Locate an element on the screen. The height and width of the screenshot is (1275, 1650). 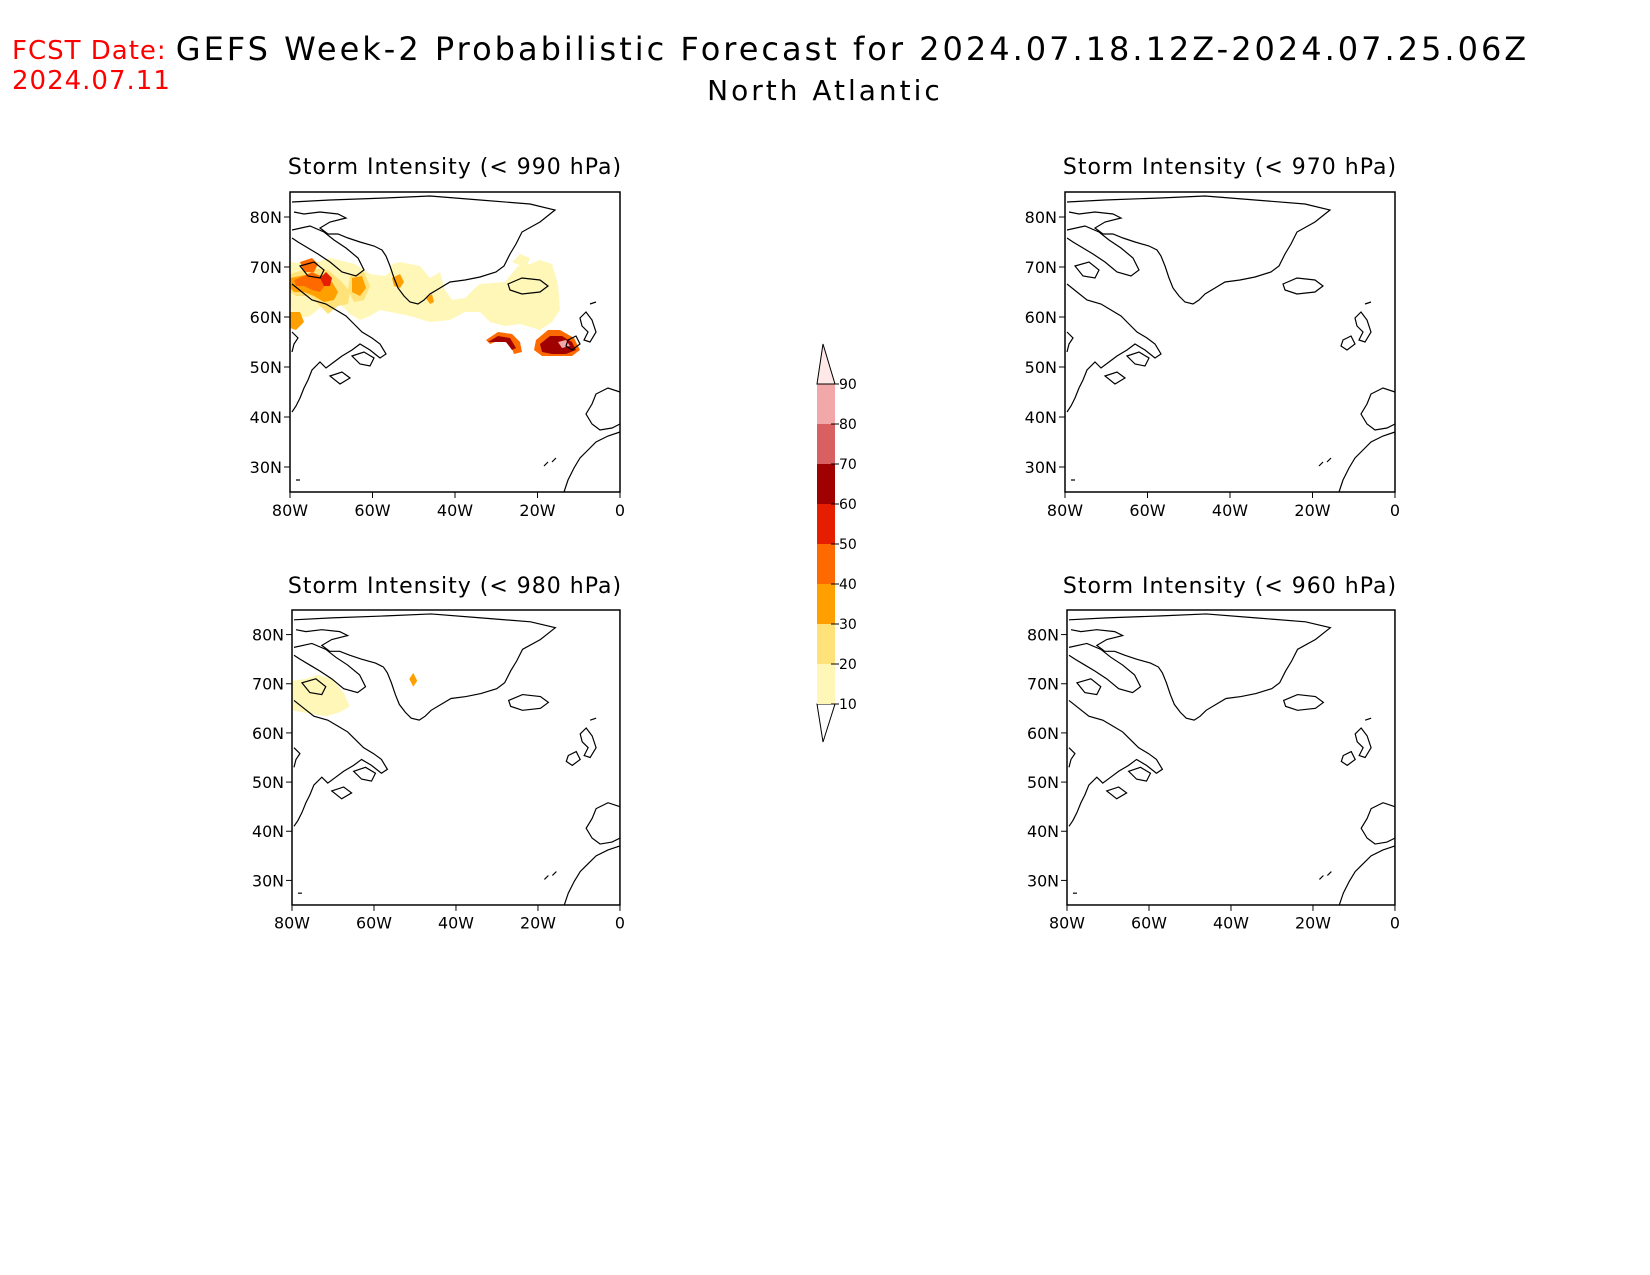
colorbar-lower-extension is located at coordinates (826, 723).